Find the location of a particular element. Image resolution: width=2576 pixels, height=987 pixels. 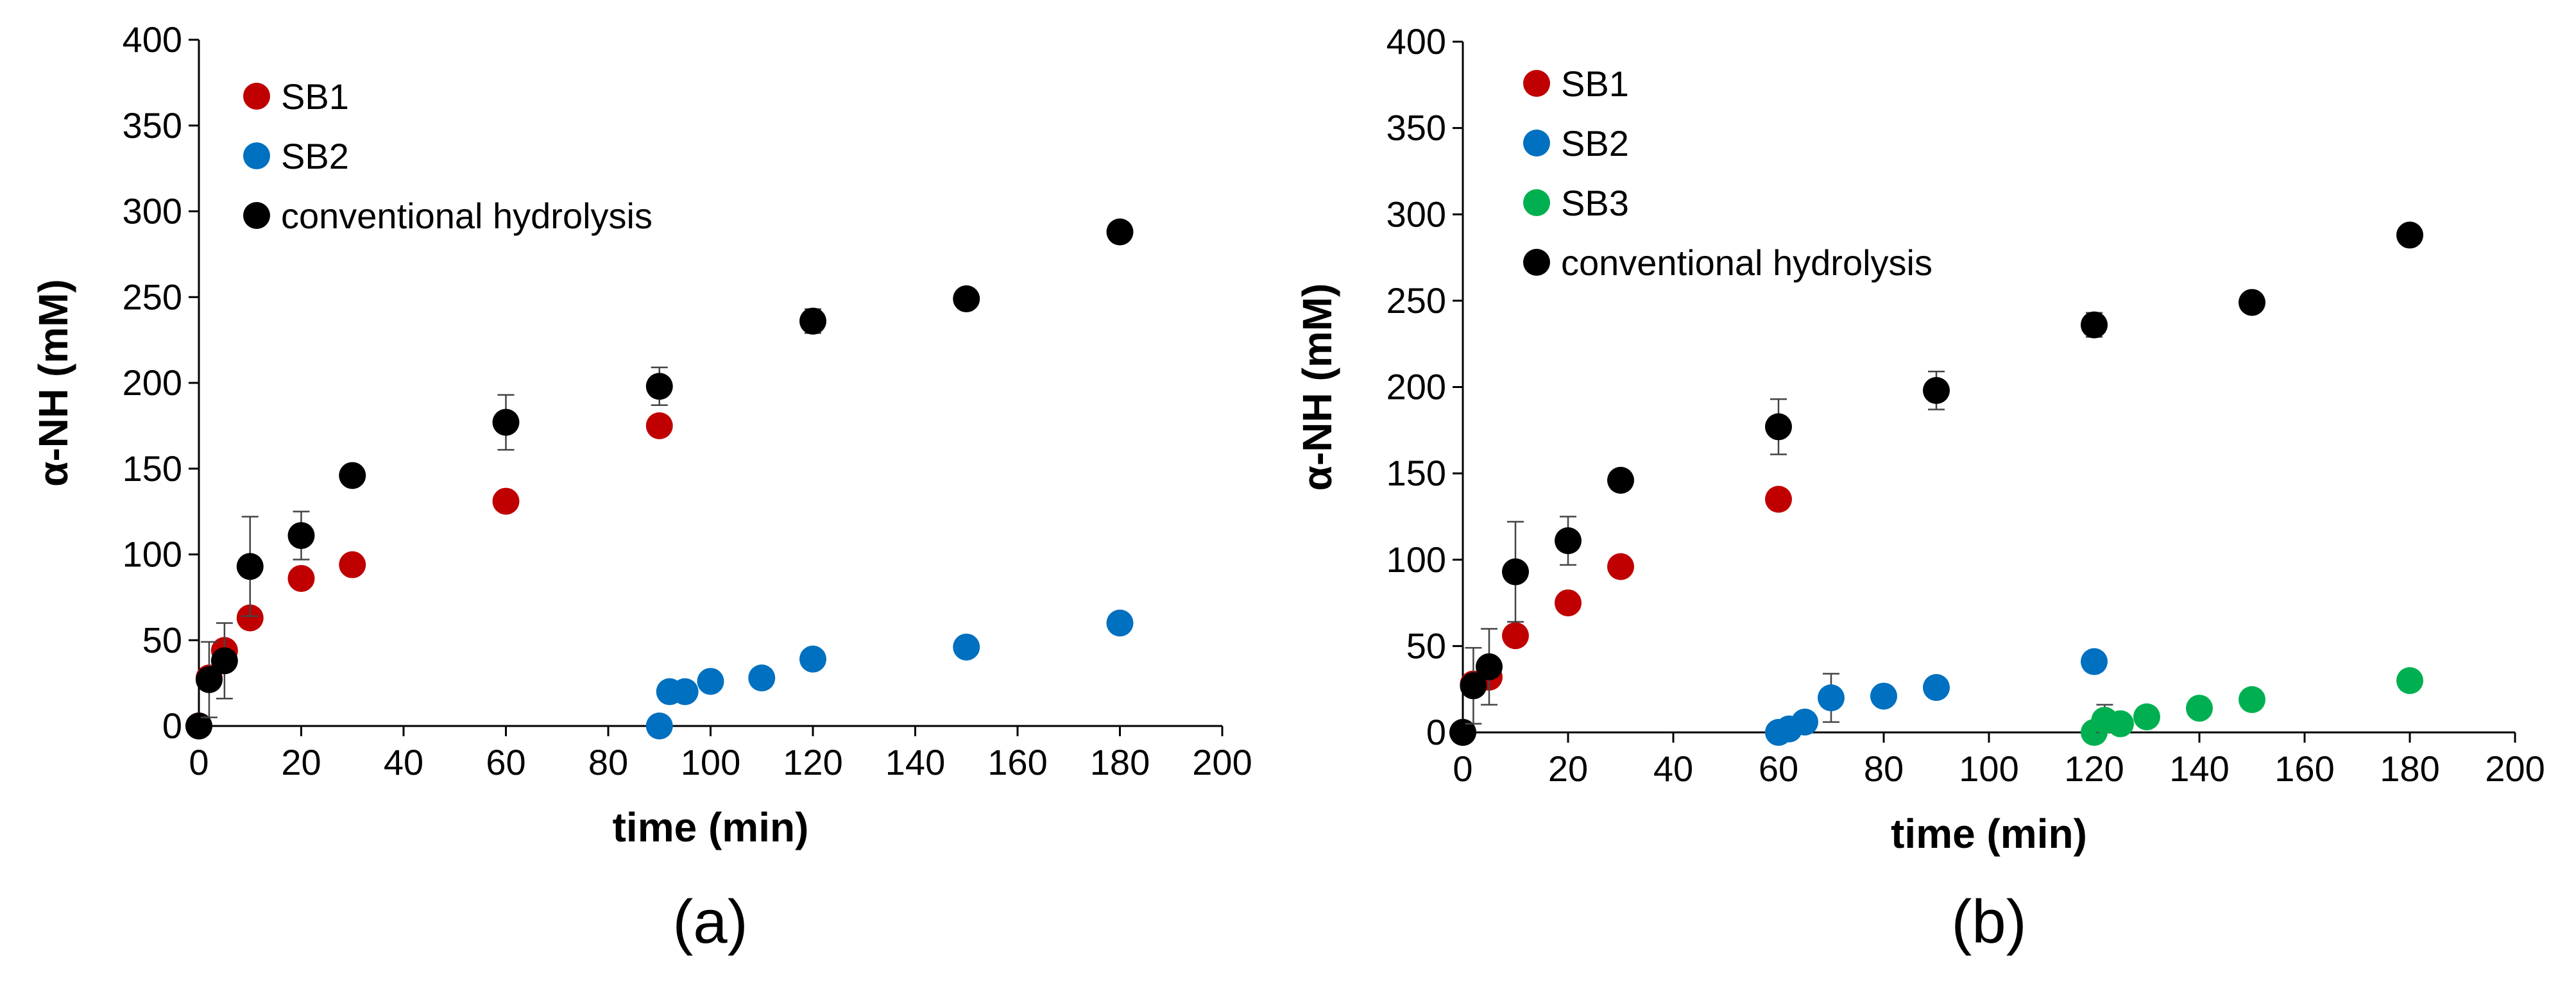

panel-a-x-ticks: 0 20 40 60 80 100 120 140 160 180 200 is located at coordinates (720, 762).